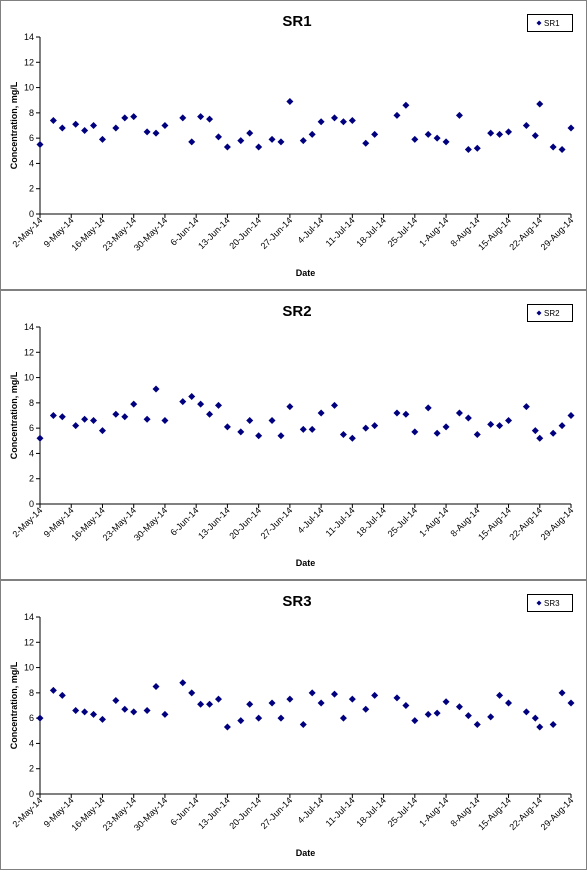  I want to click on y-tick-label: 2, so click(31, 769).